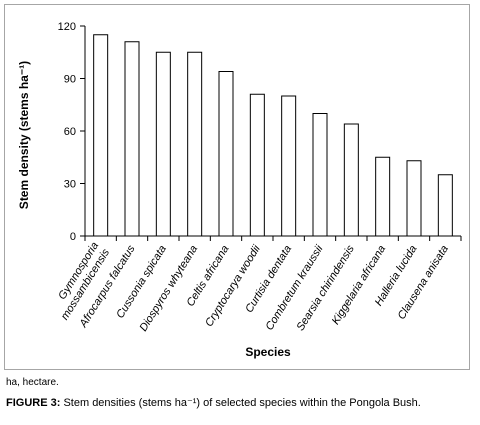  What do you see at coordinates (32, 382) in the screenshot?
I see `footnote: ha, hectare.` at bounding box center [32, 382].